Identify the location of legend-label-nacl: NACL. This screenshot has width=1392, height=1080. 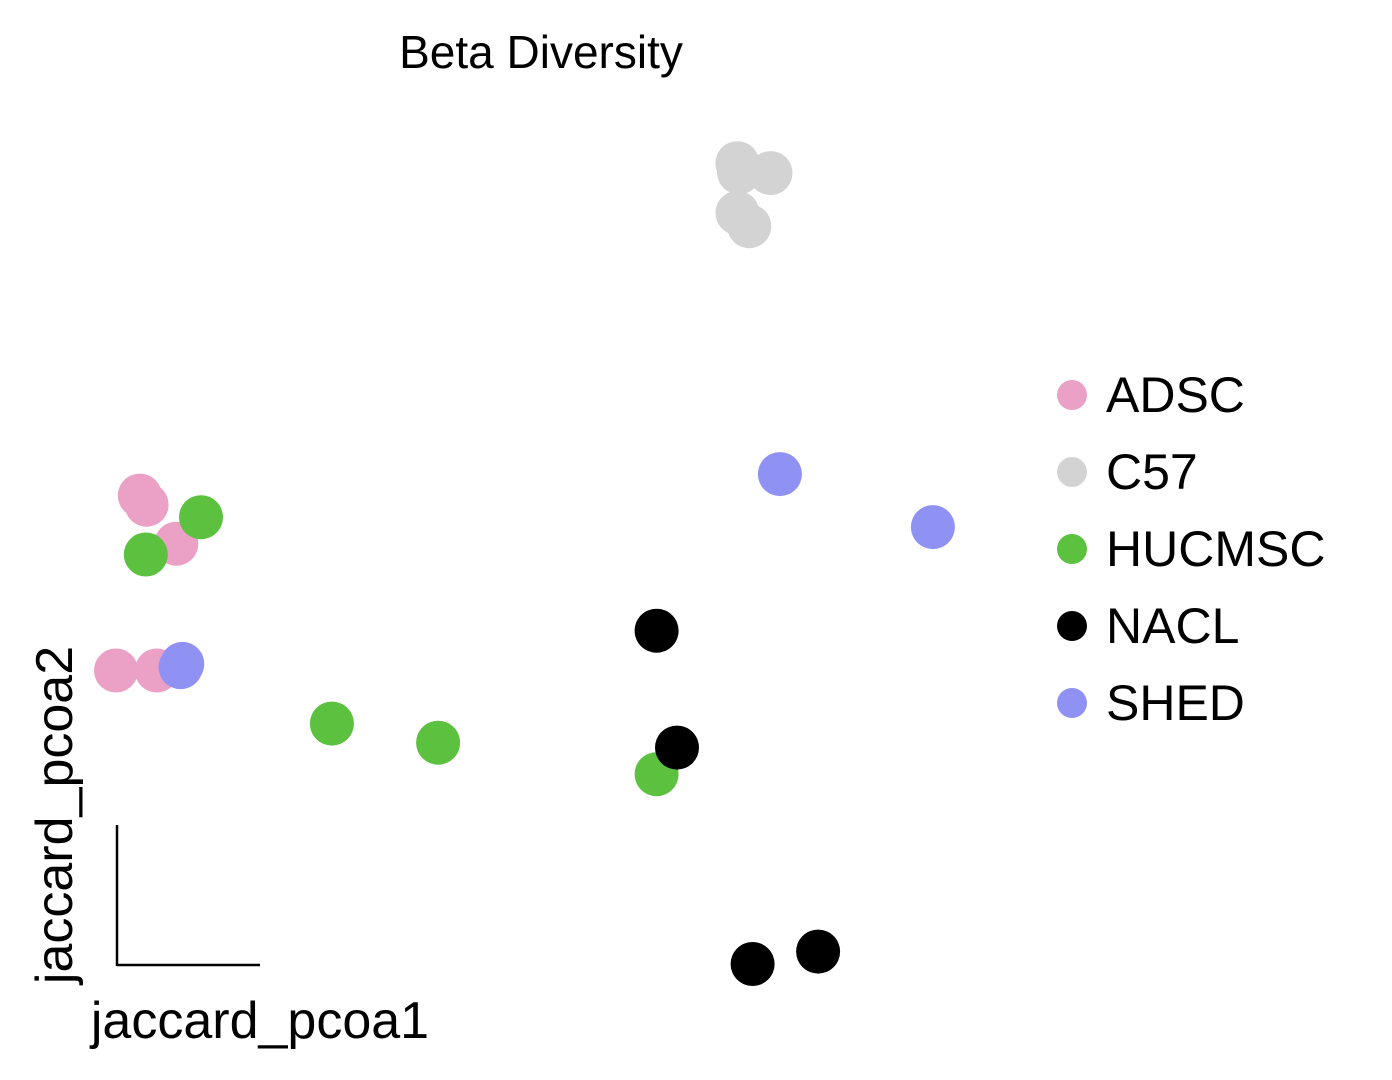
(1172, 626).